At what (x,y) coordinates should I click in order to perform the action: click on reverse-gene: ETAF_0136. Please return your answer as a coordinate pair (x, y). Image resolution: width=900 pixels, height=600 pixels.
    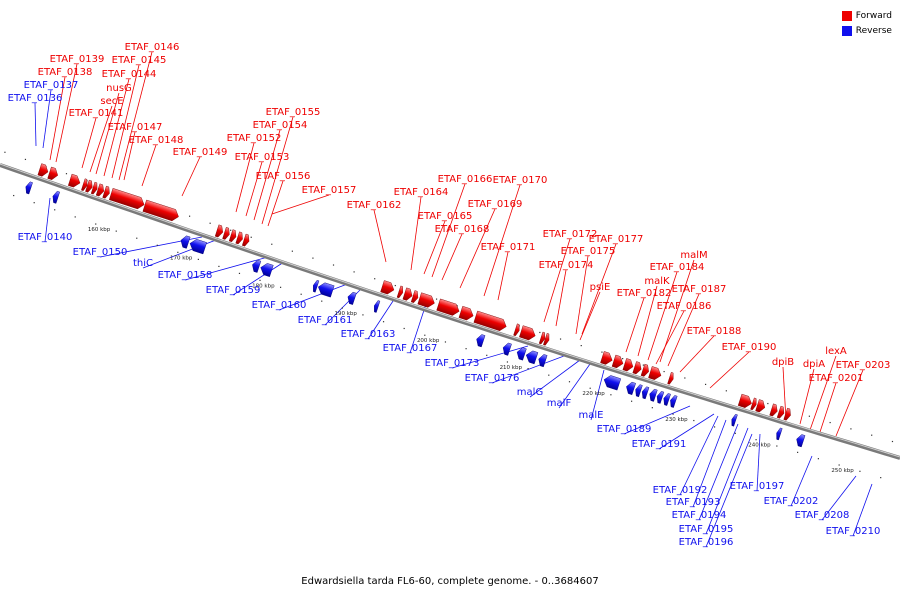
    Looking at the image, I should click on (28, 188).